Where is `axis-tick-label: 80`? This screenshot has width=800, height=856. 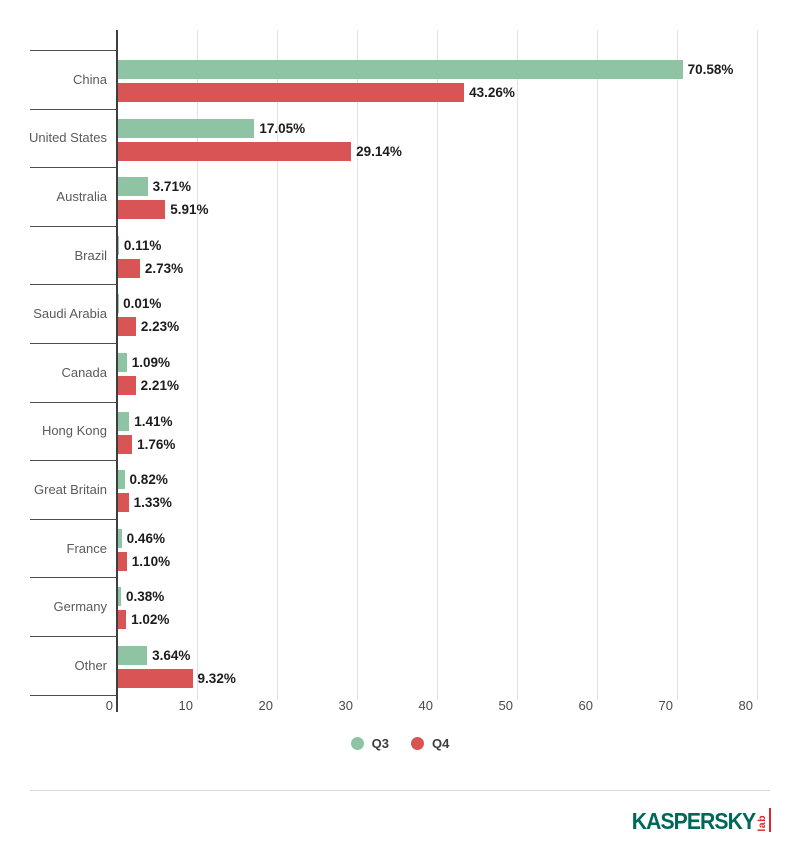
axis-tick-label: 80 is located at coordinates (745, 705).